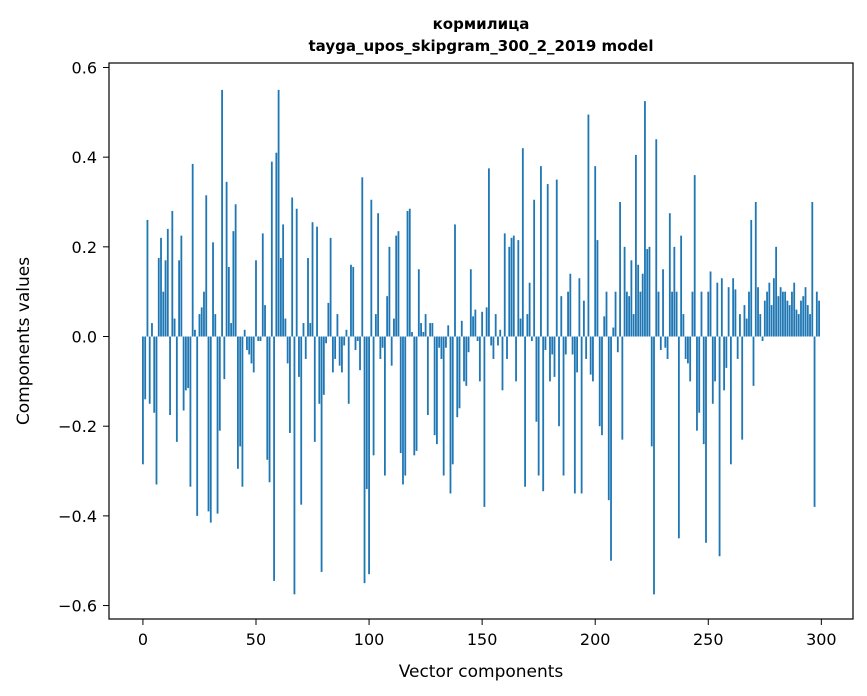 This screenshot has height=696, width=867. I want to click on x-tick-label: 50, so click(256, 639).